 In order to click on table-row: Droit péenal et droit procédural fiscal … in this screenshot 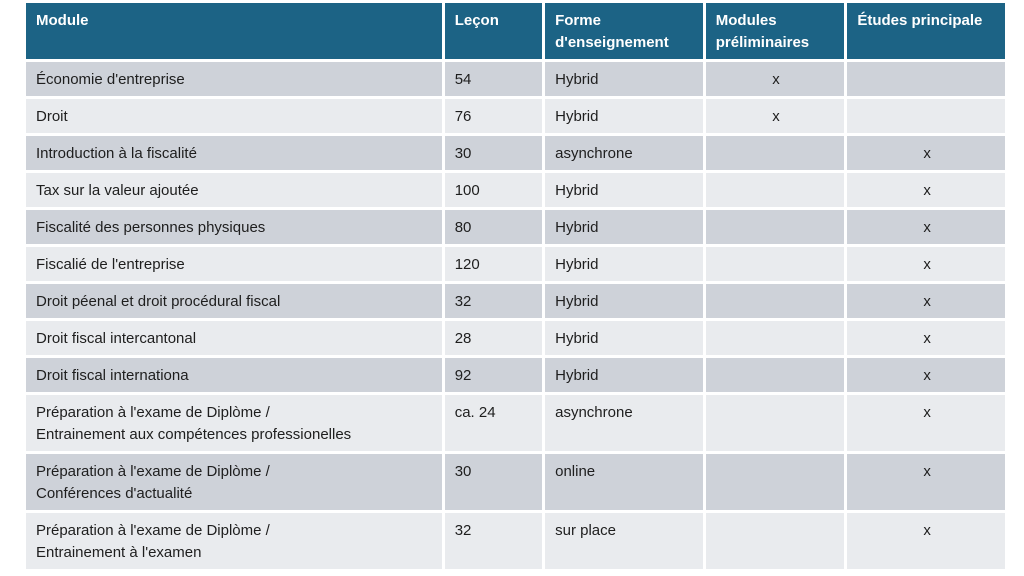, I will do `click(515, 302)`.